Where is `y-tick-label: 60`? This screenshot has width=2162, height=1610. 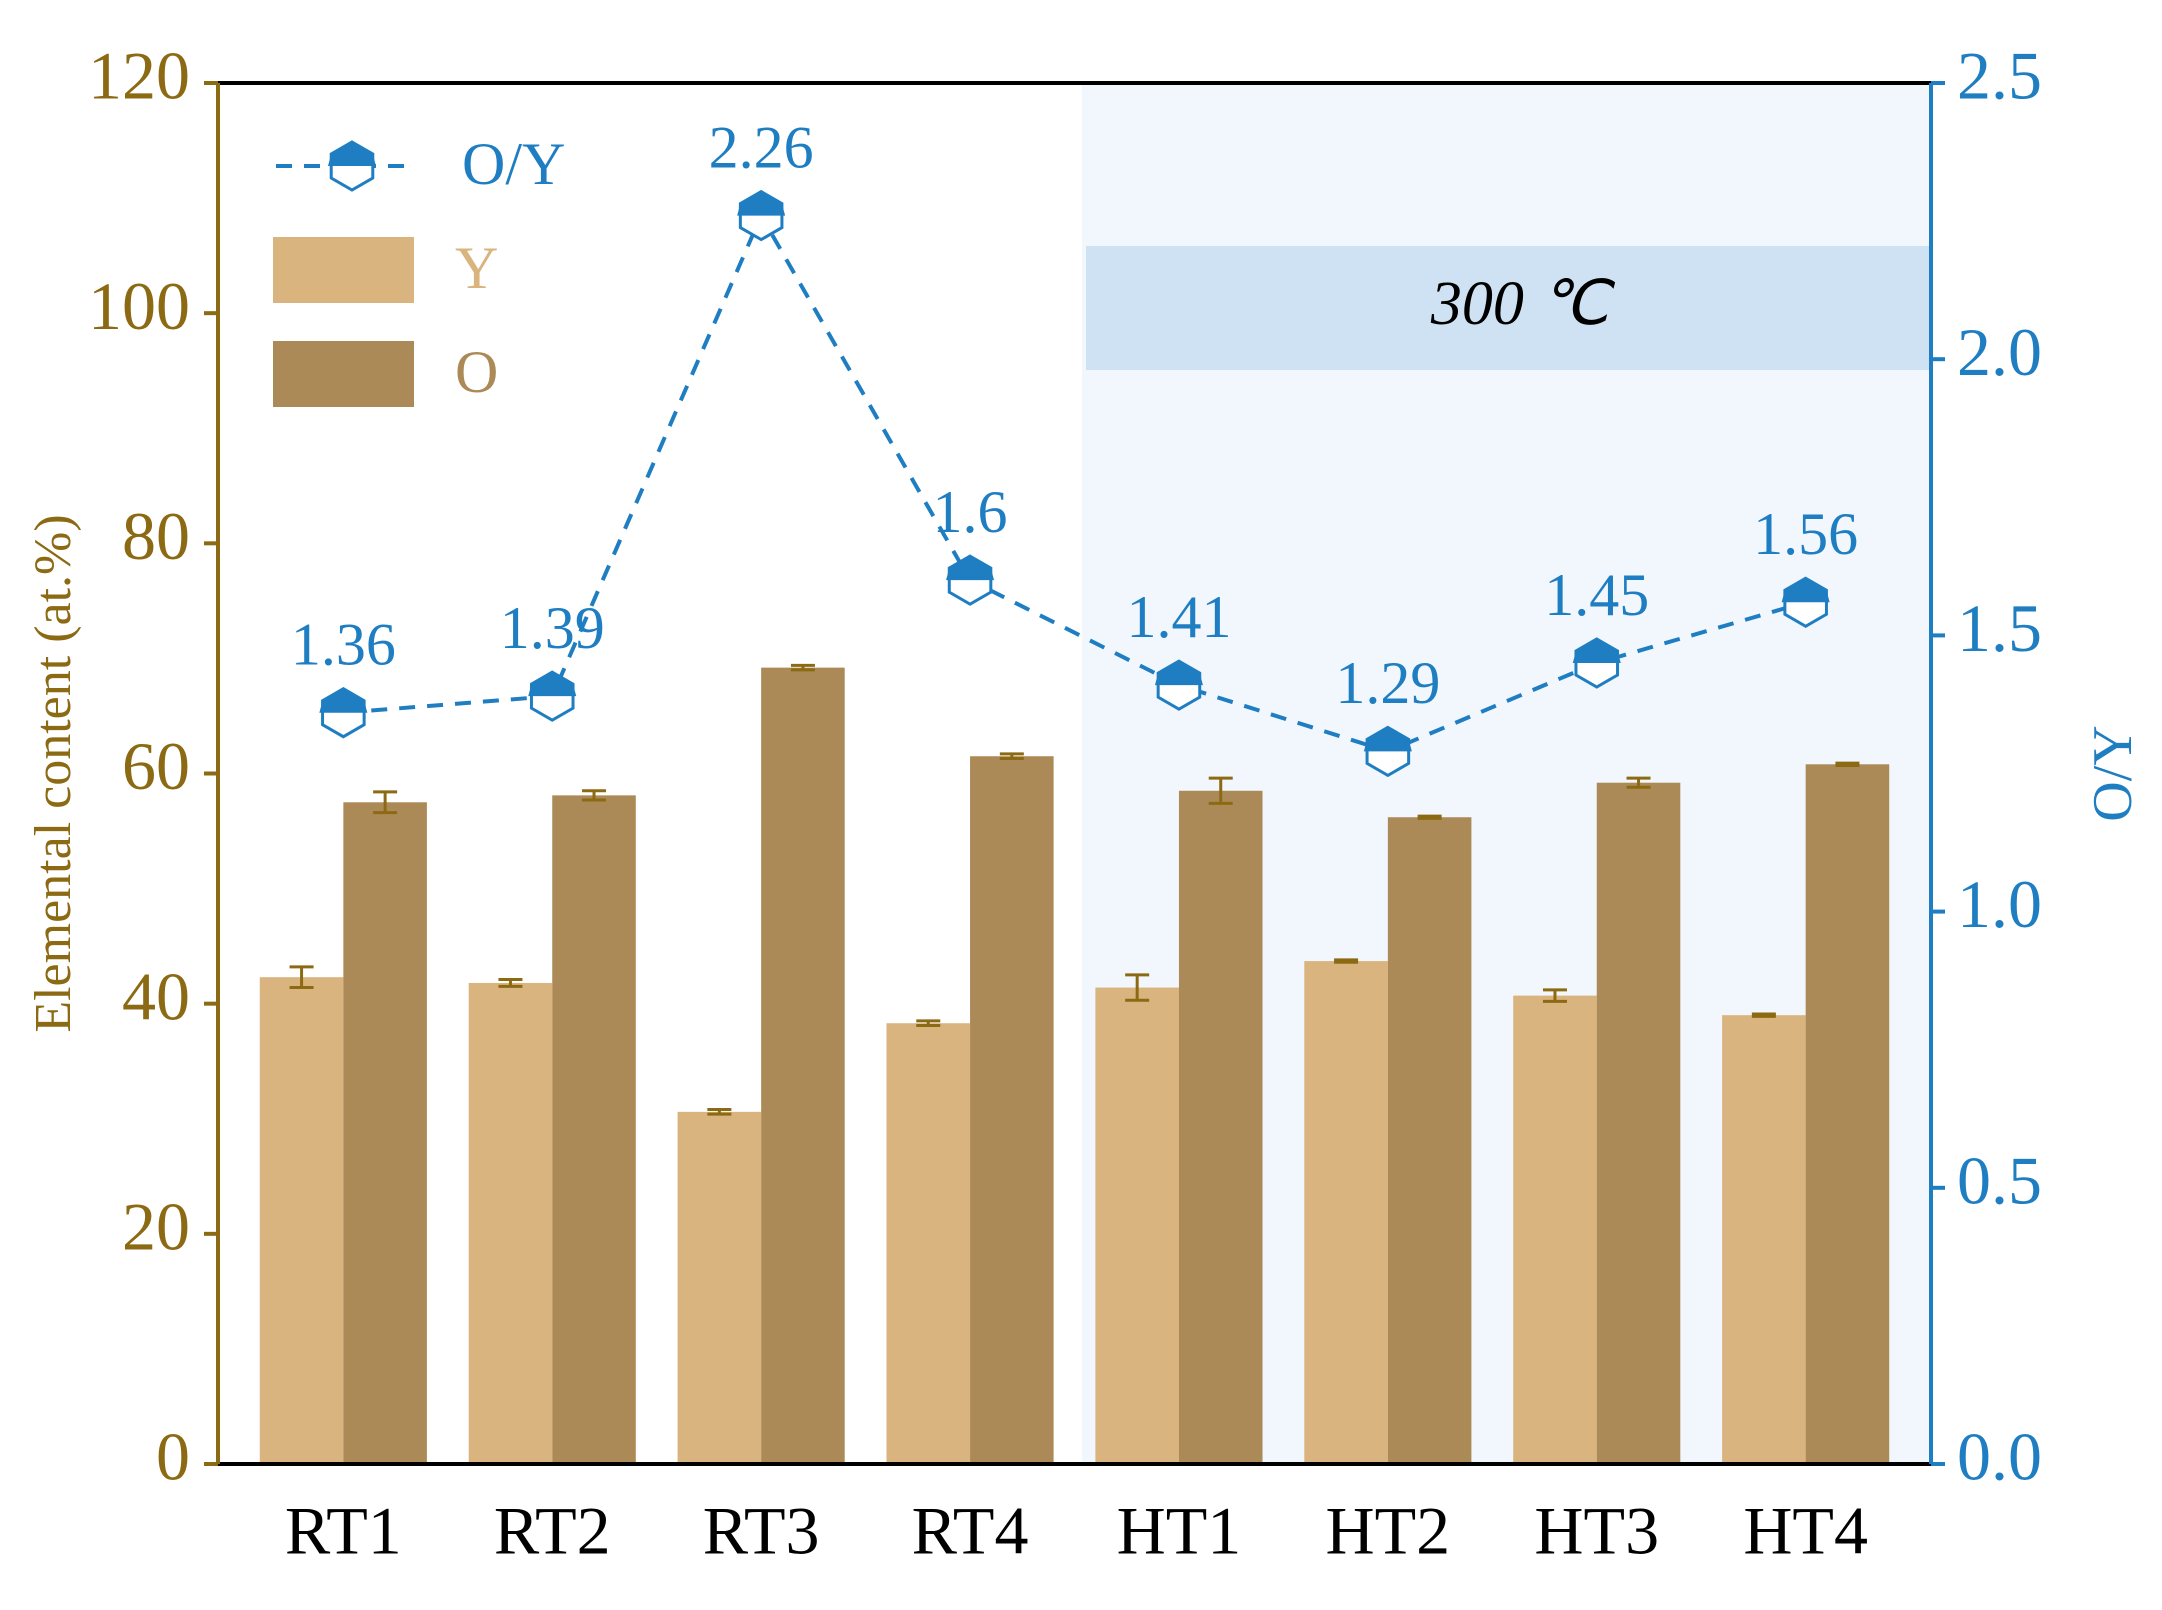
y-tick-label: 60 is located at coordinates (156, 766).